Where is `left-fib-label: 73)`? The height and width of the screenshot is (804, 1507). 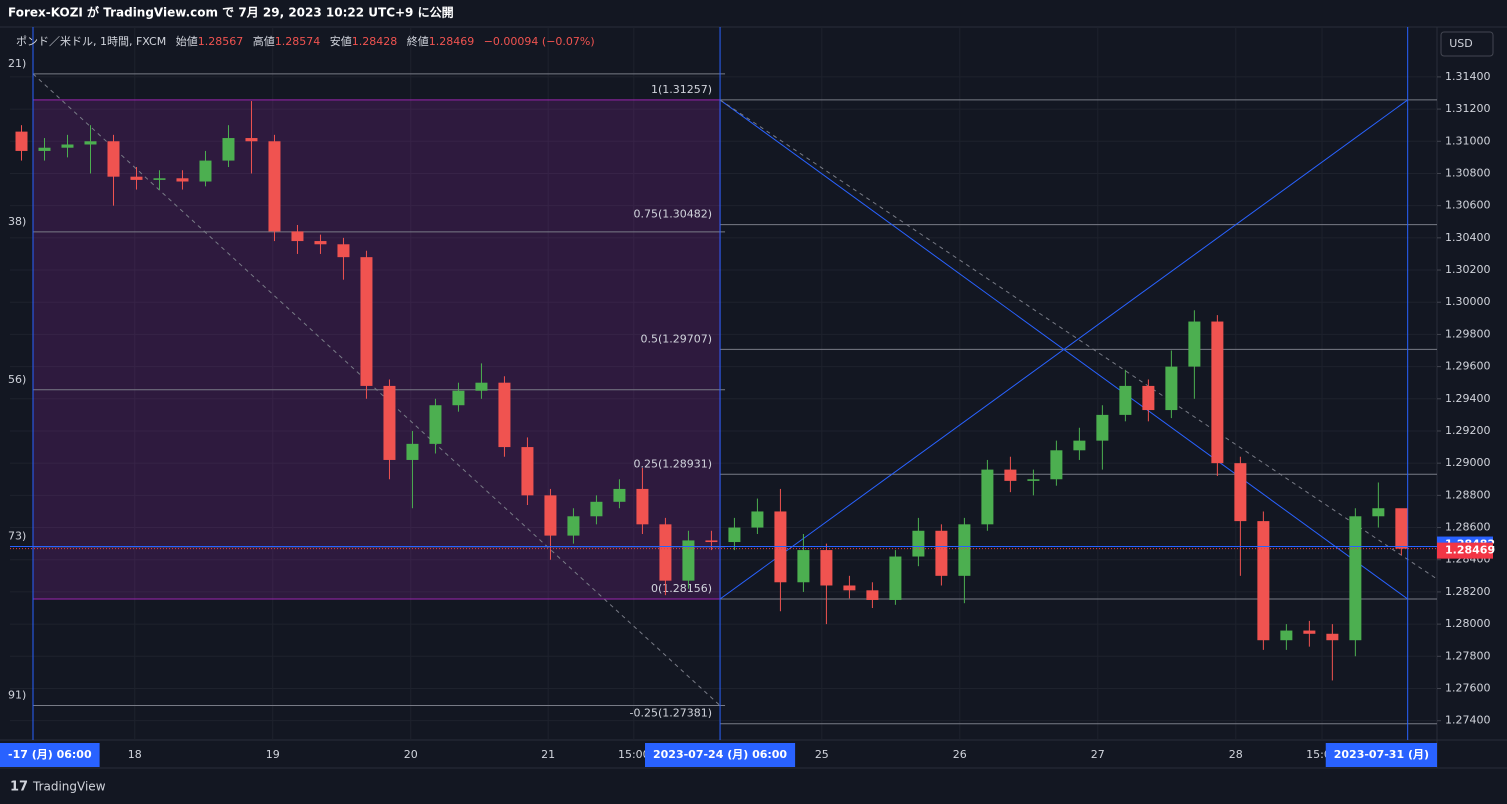
left-fib-label: 73) is located at coordinates (17, 536).